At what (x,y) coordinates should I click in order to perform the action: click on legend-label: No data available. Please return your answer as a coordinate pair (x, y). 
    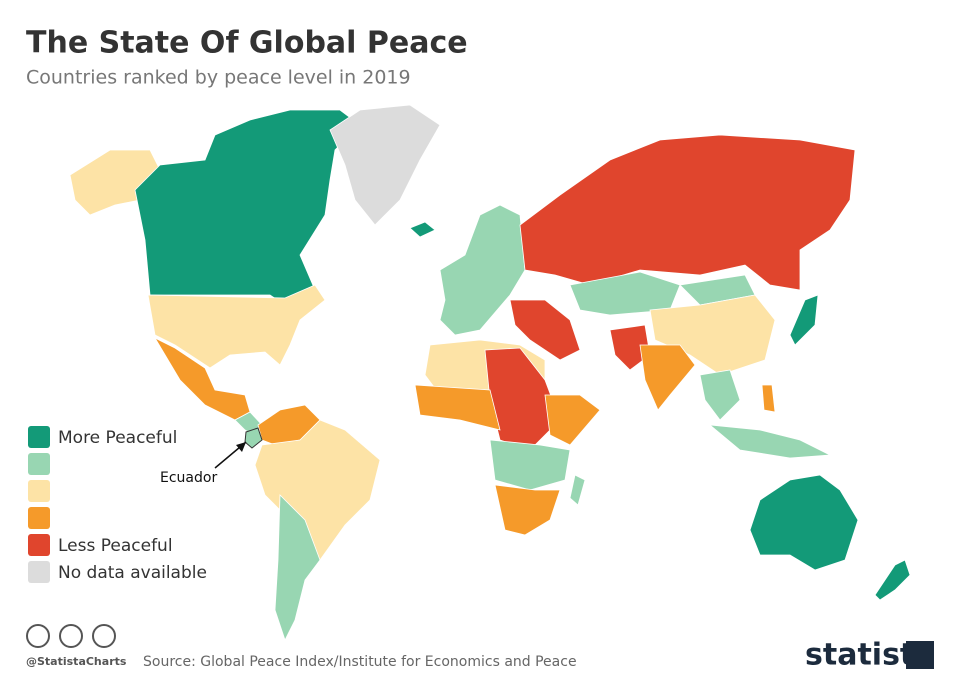
    Looking at the image, I should click on (132, 573).